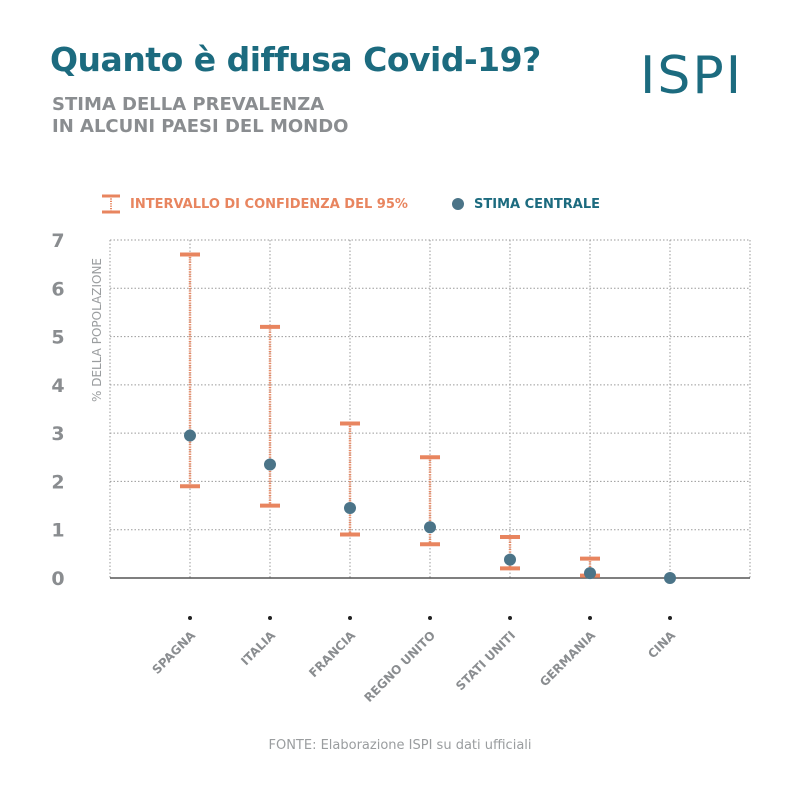 The height and width of the screenshot is (800, 800). I want to click on subtitle-line-1: STIMA DELLA PREVALENZA, so click(188, 104).